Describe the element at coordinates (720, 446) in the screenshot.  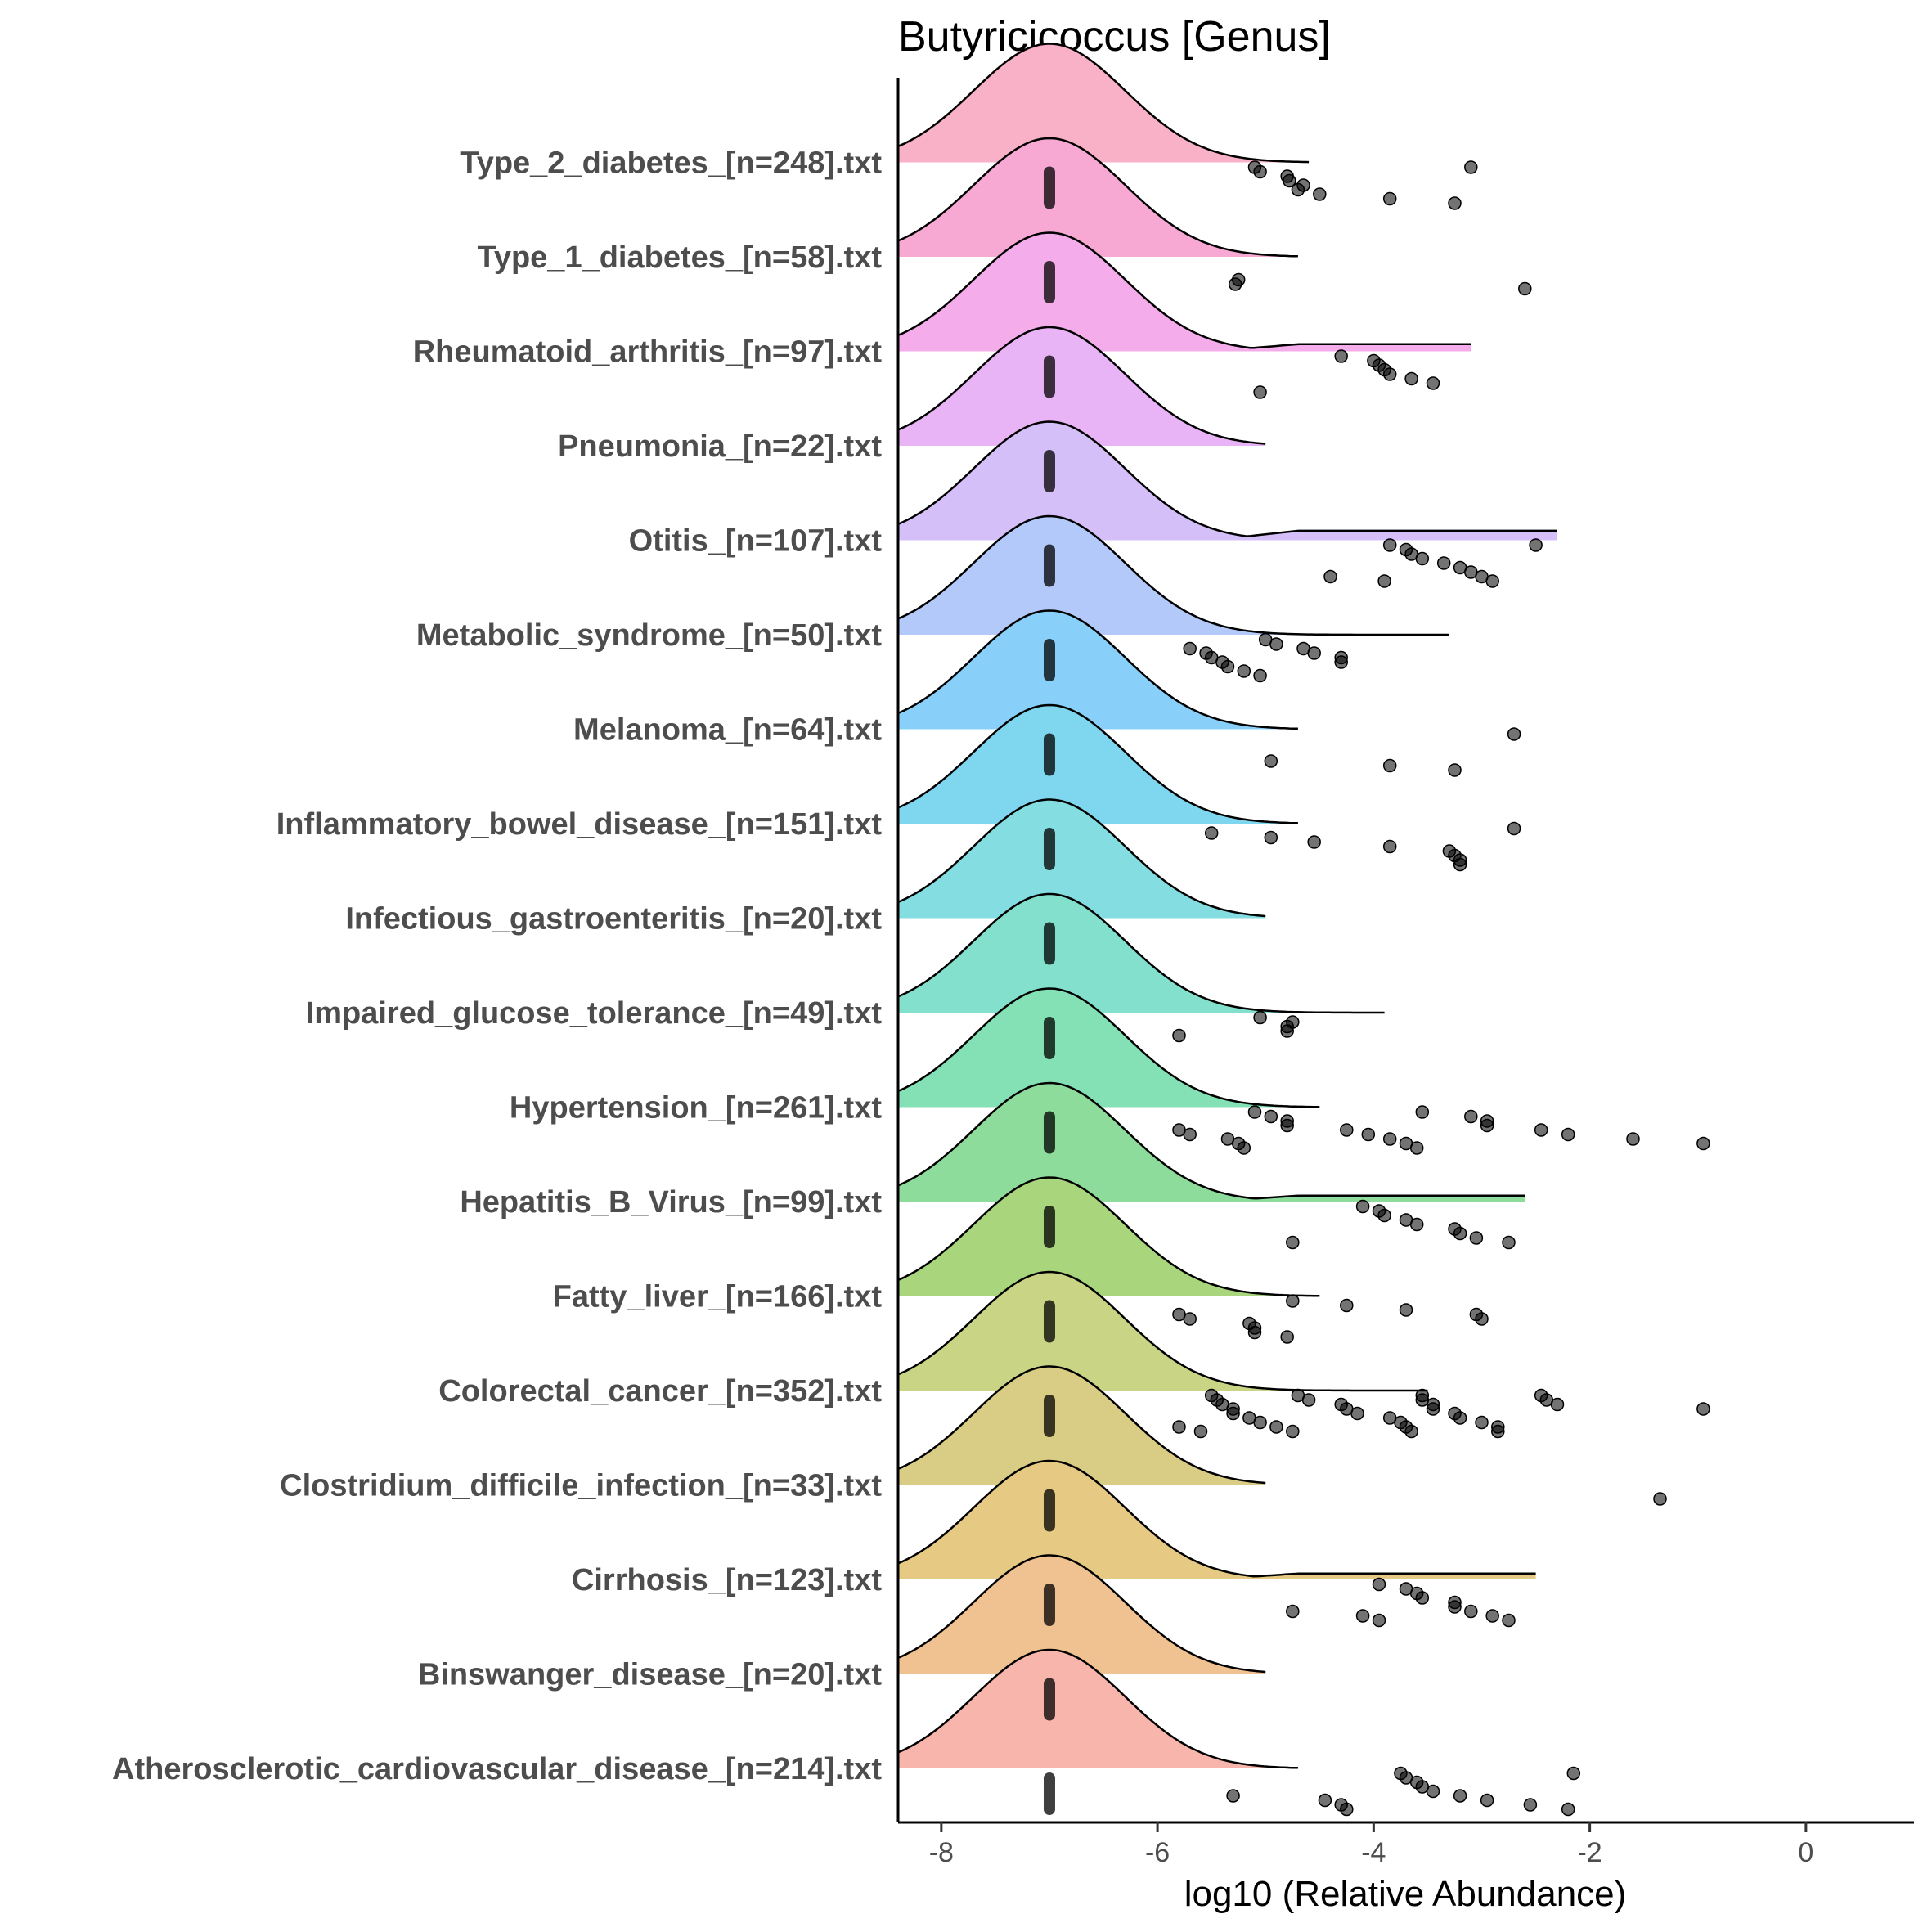
I see `y-tick-label: Pneumonia_[n=22].txt` at that location.